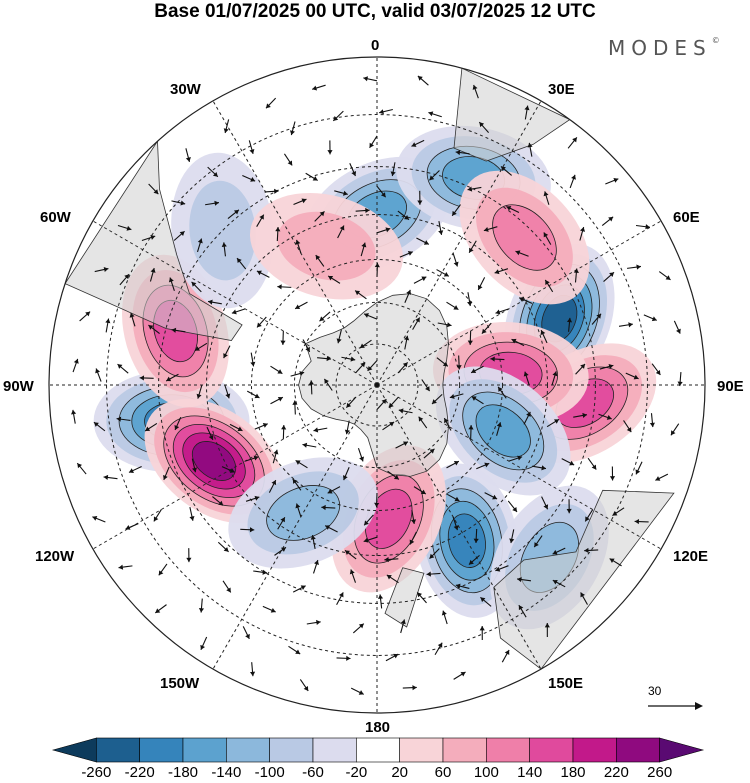 Image resolution: width=750 pixels, height=783 pixels. I want to click on reference-vector-arrowhead, so click(699, 706).